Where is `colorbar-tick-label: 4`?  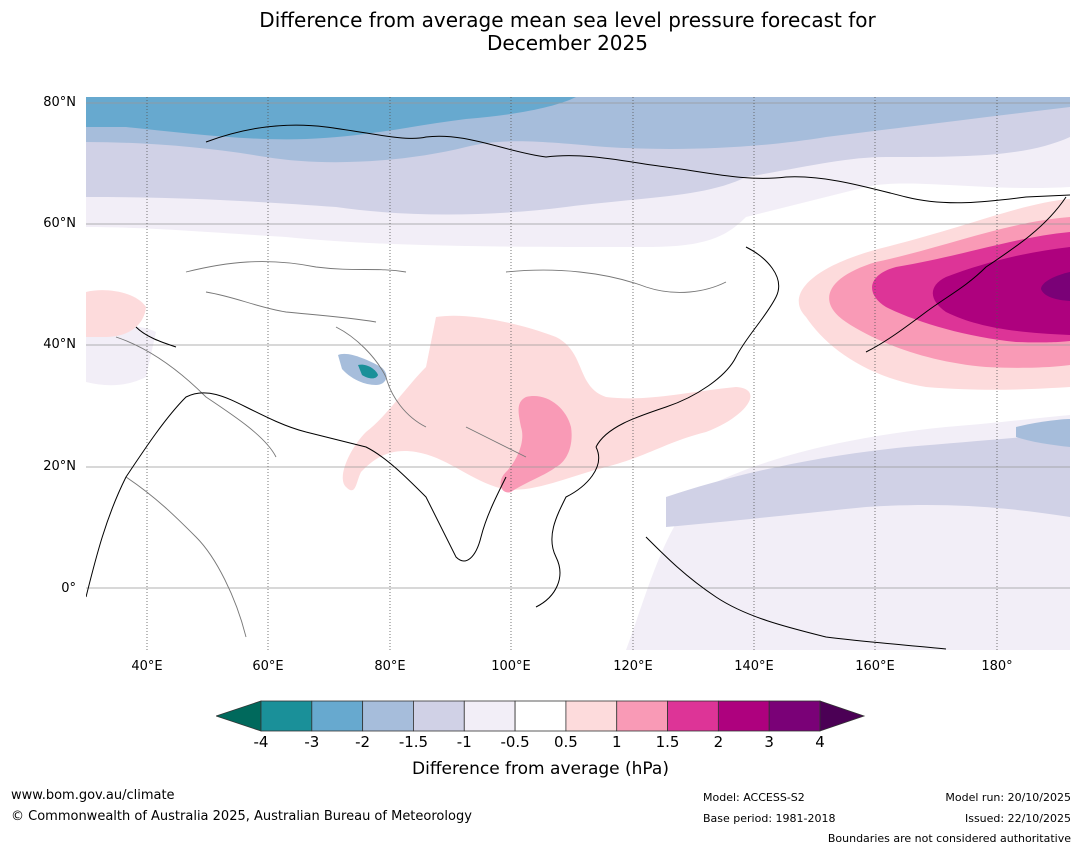 colorbar-tick-label: 4 is located at coordinates (820, 742).